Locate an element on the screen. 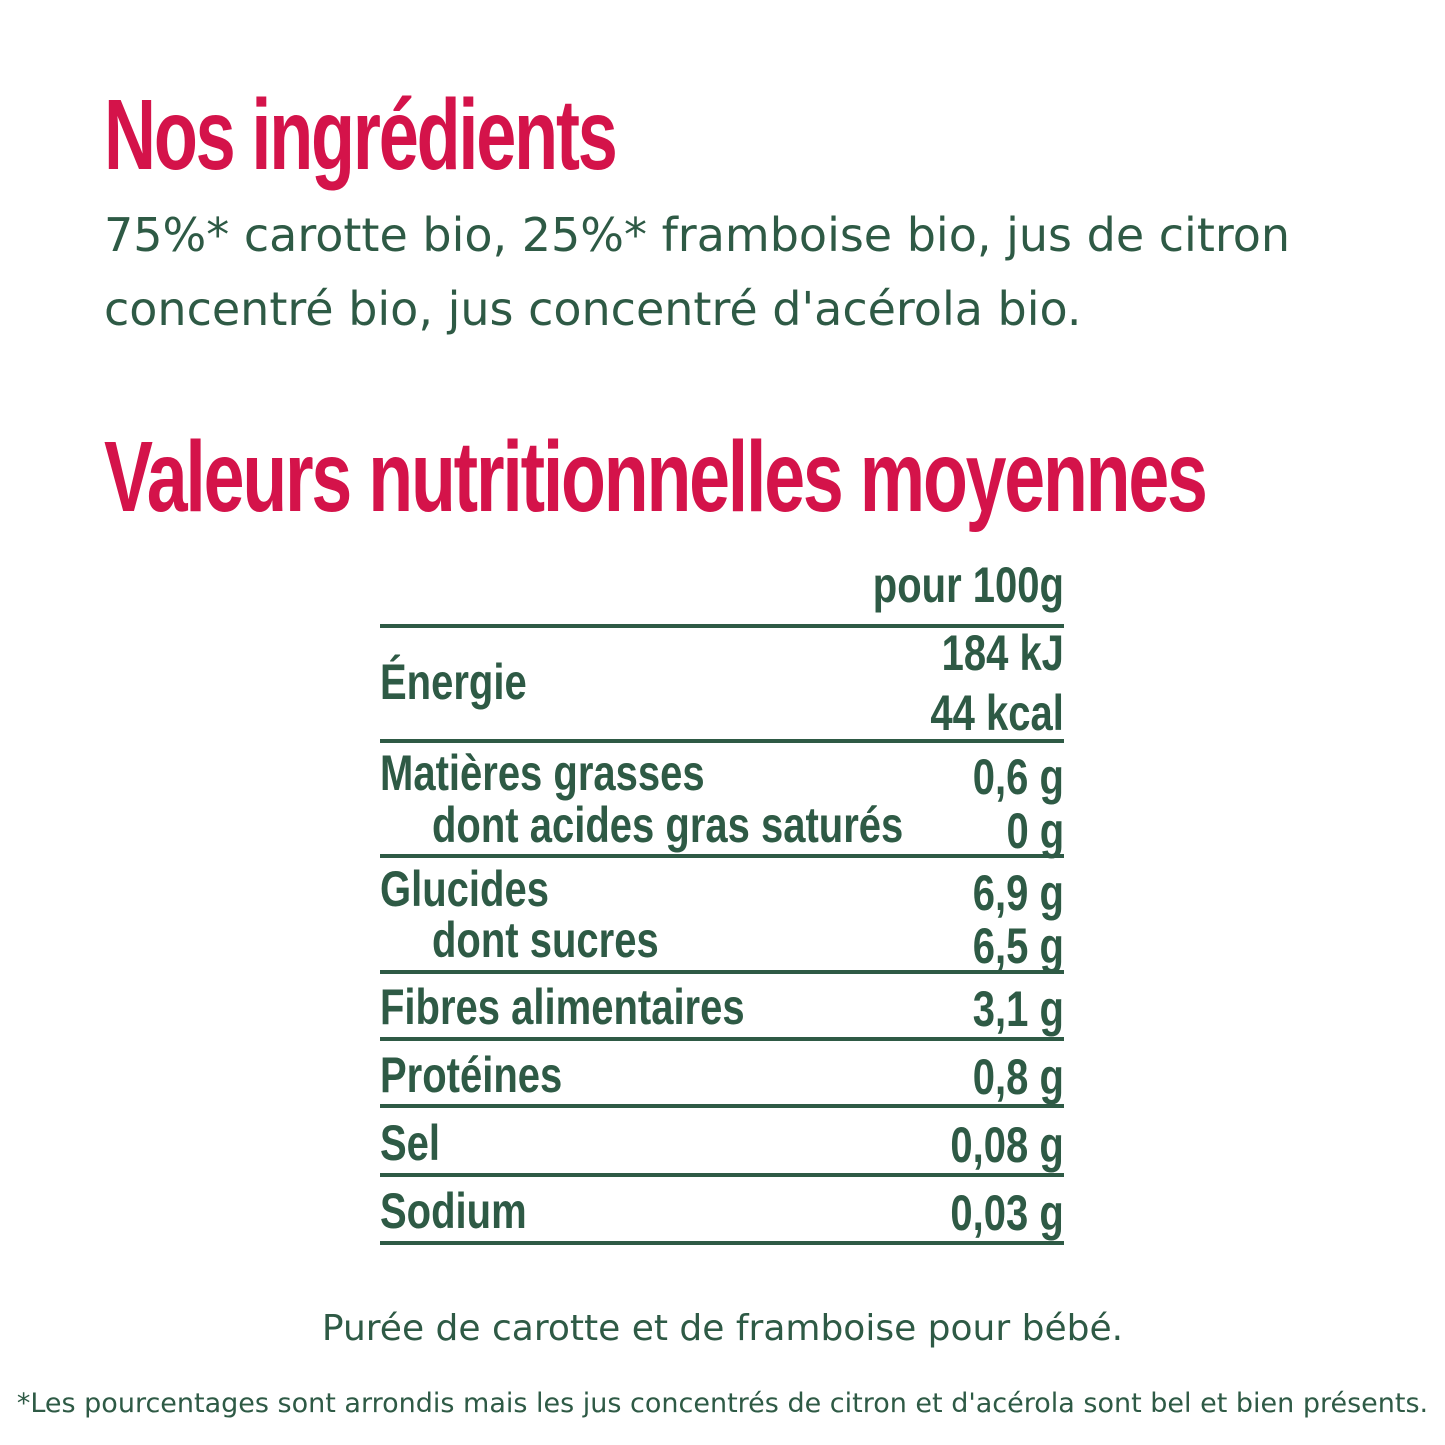 This screenshot has height=1445, width=1445. nutrition-title: Valeurs nutritionnelles moyennes is located at coordinates (656, 477).